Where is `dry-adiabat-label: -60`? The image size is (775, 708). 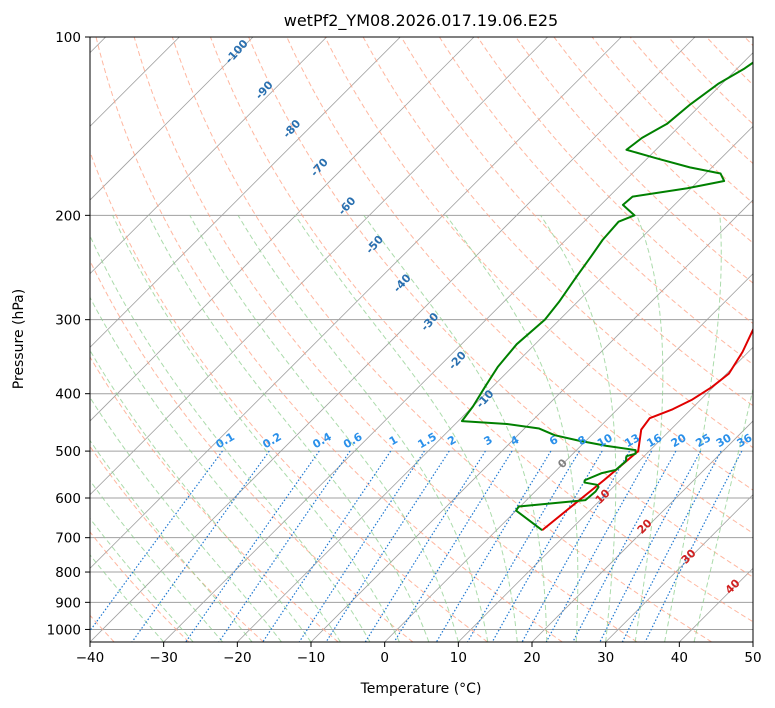
dry-adiabat-label: -60 is located at coordinates (347, 206).